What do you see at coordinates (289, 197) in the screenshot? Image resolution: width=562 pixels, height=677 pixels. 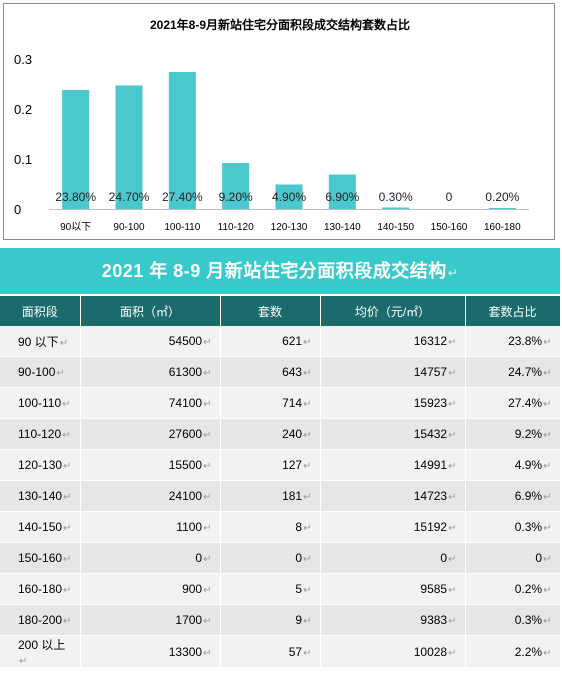 I see `data-label: 4.90%` at bounding box center [289, 197].